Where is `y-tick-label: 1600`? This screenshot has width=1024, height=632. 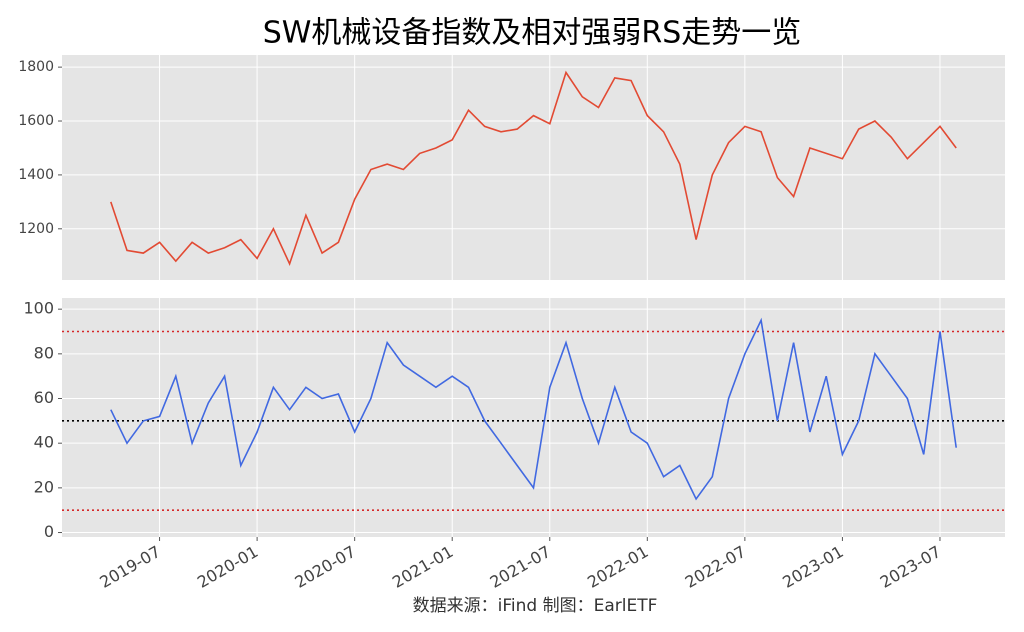 y-tick-label: 1600 is located at coordinates (36, 121).